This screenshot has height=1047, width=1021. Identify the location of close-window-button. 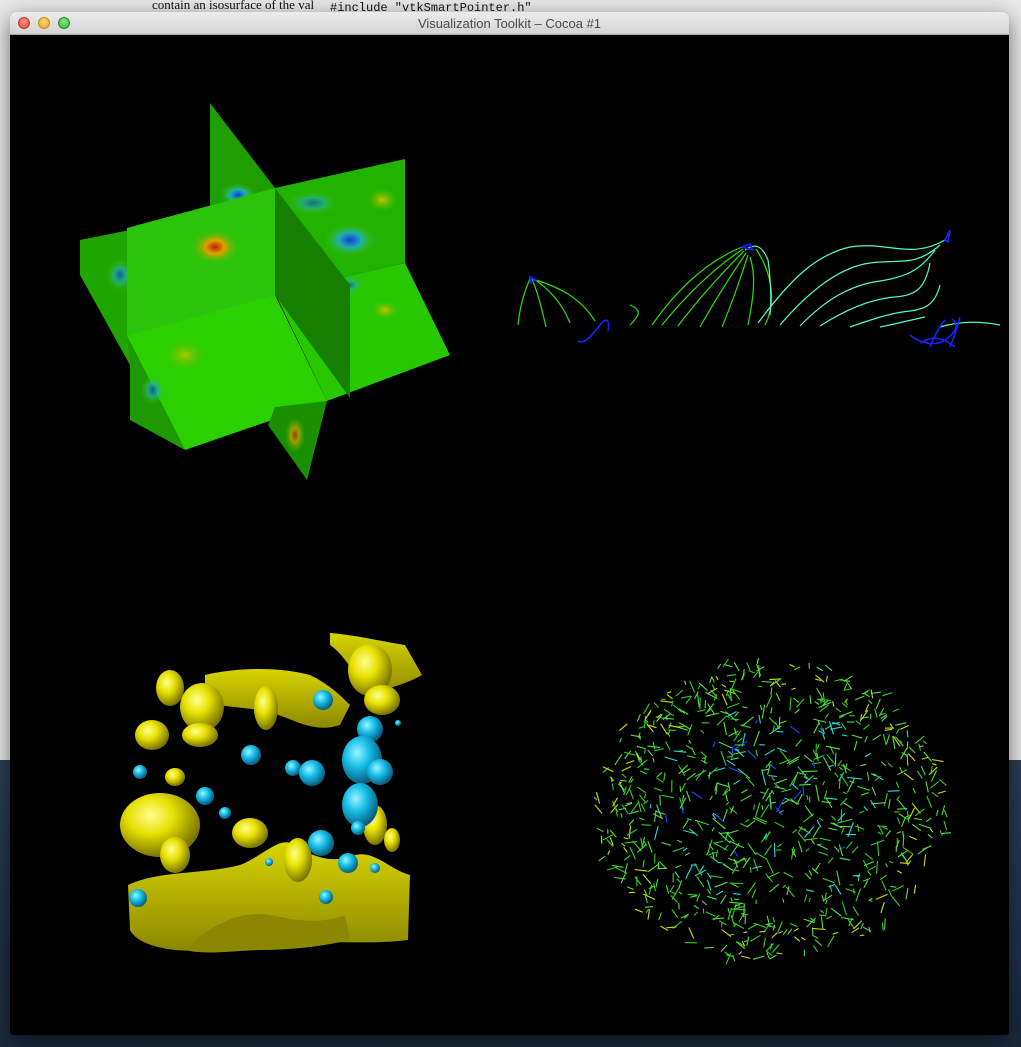
(24, 23).